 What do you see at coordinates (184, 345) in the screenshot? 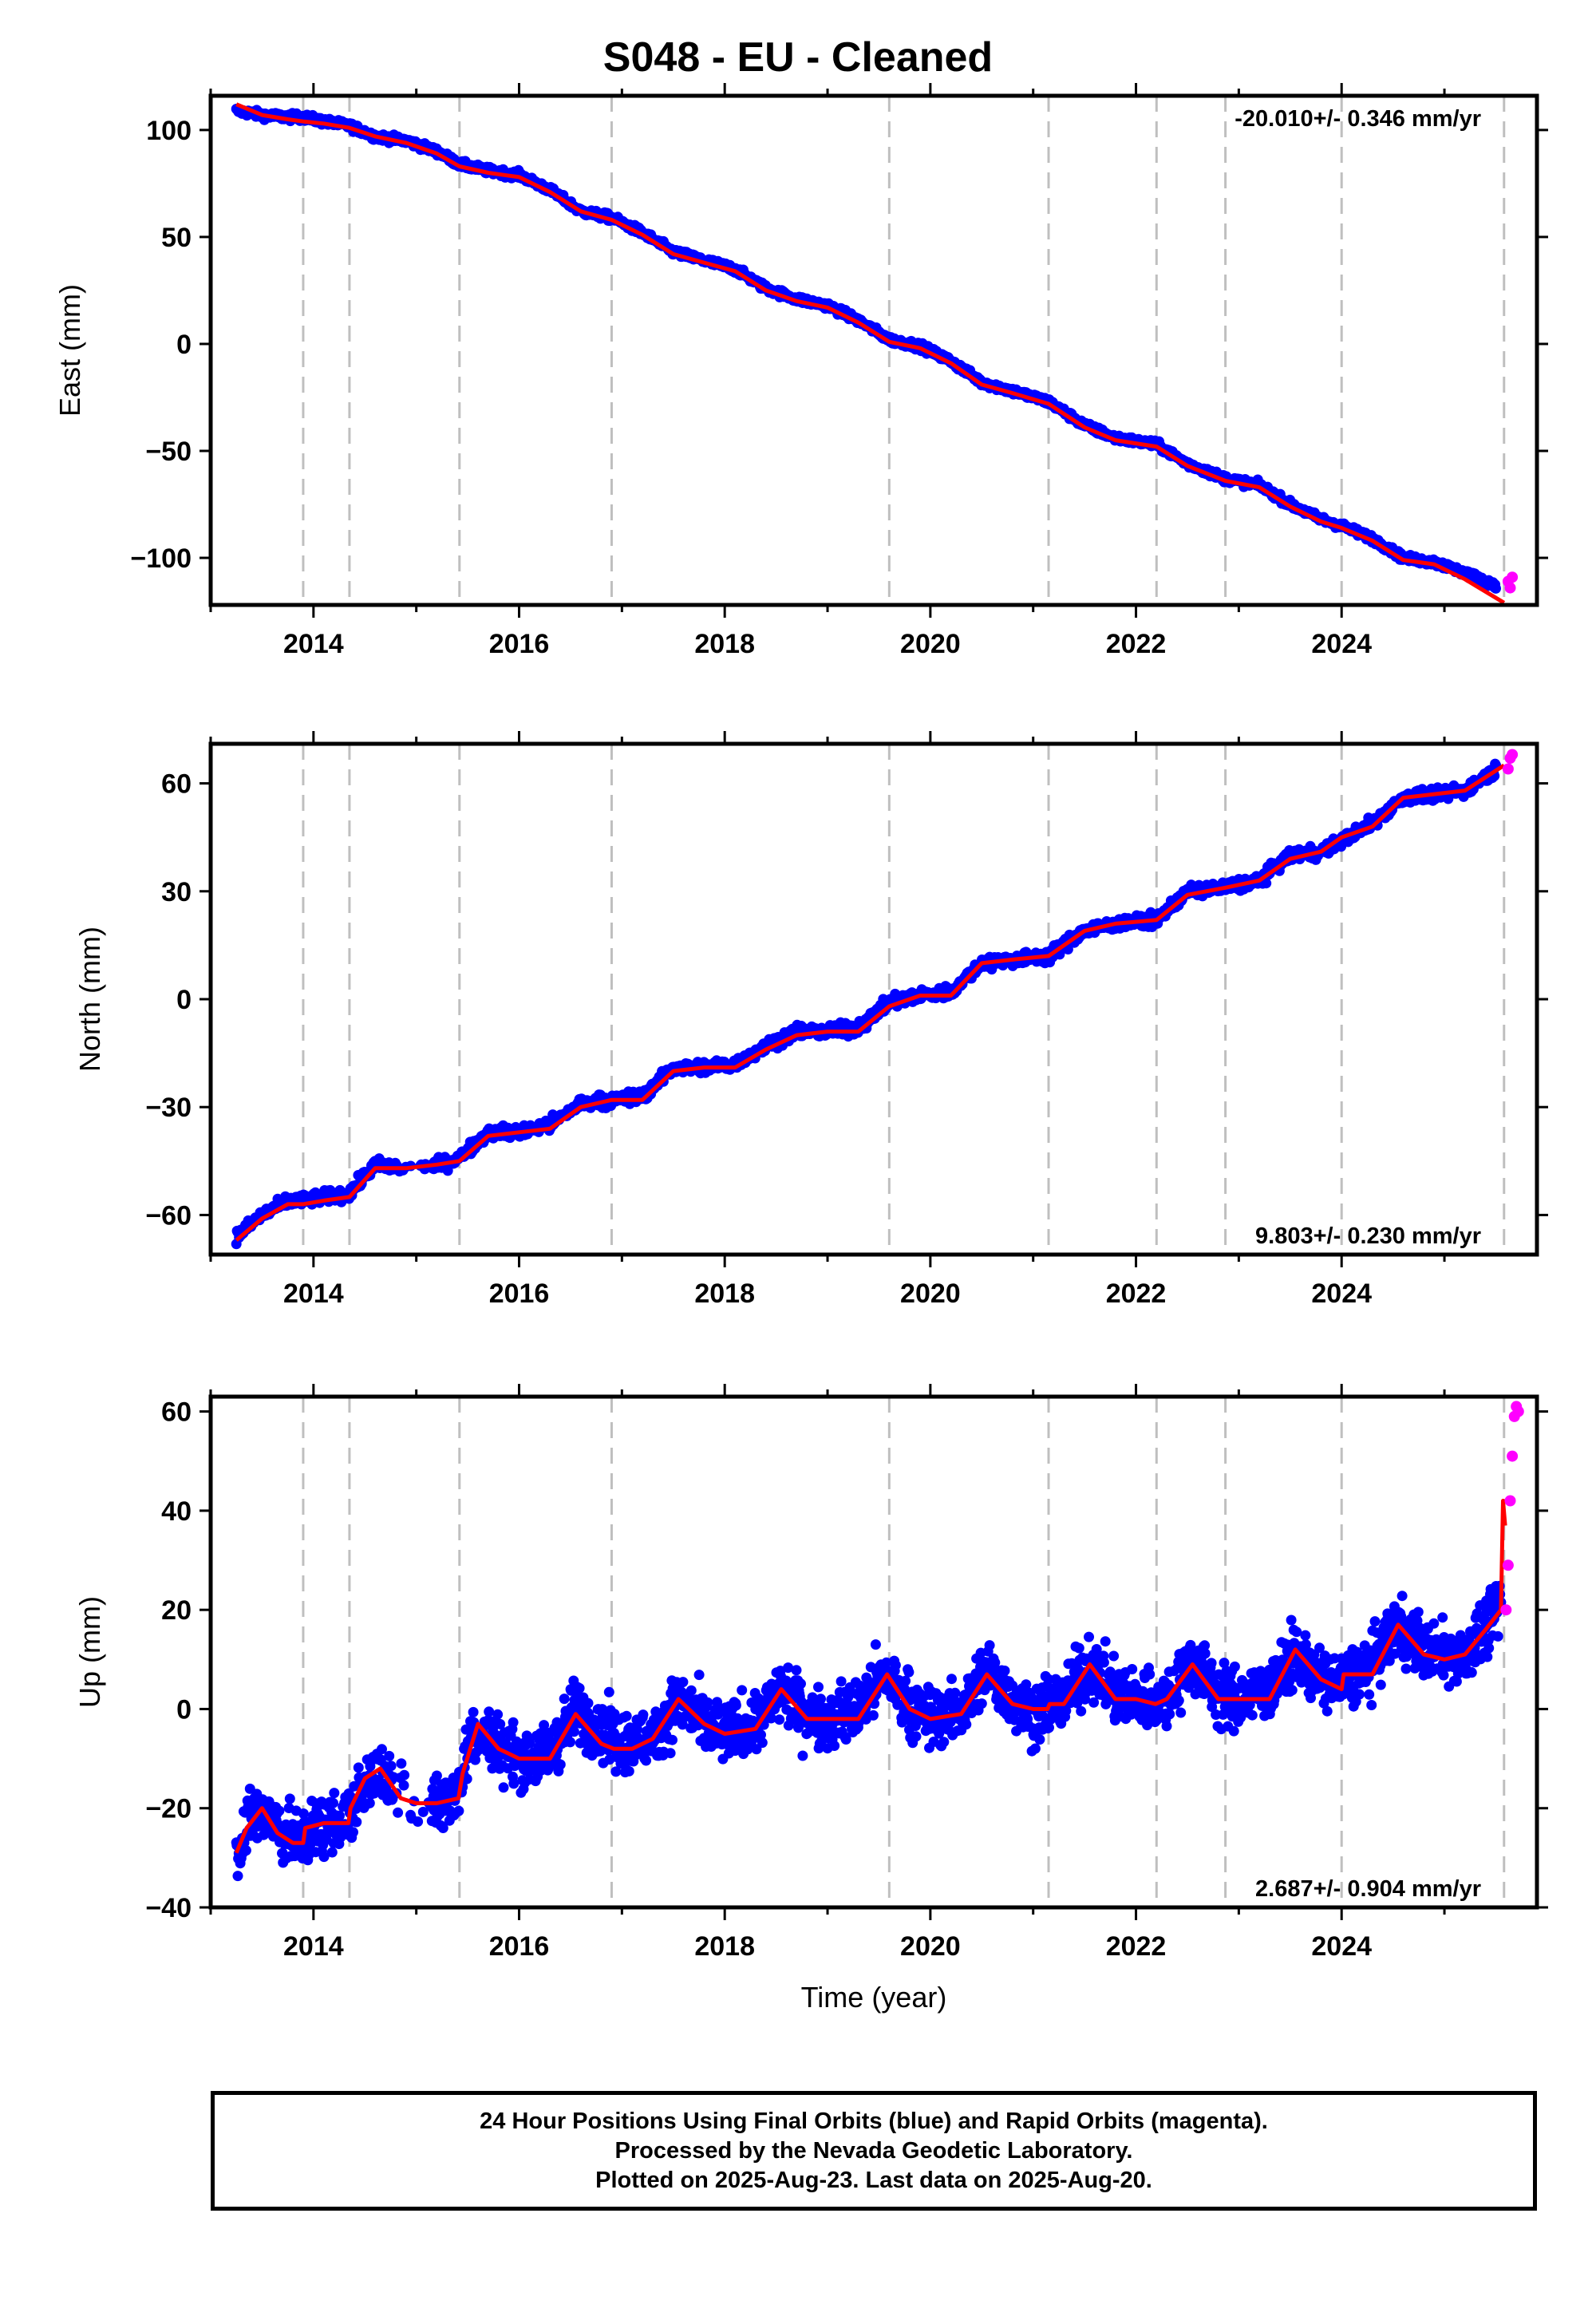
I see `east-y-tick-label: 0` at bounding box center [184, 345].